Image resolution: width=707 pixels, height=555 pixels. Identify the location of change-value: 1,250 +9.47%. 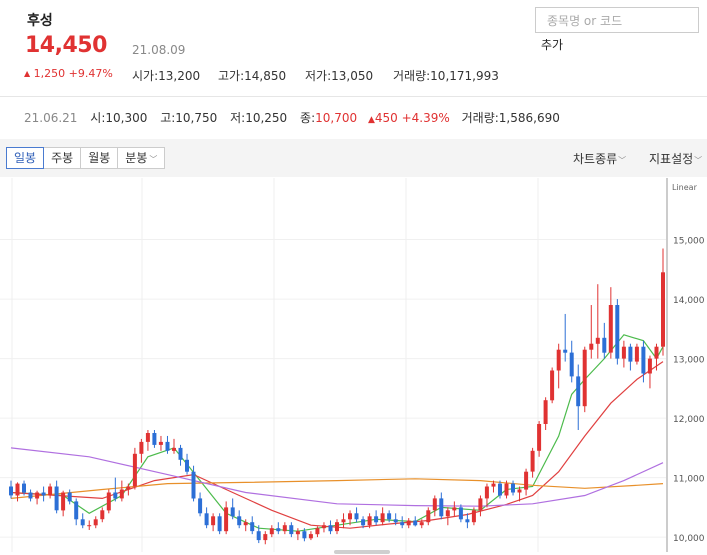
(73, 73).